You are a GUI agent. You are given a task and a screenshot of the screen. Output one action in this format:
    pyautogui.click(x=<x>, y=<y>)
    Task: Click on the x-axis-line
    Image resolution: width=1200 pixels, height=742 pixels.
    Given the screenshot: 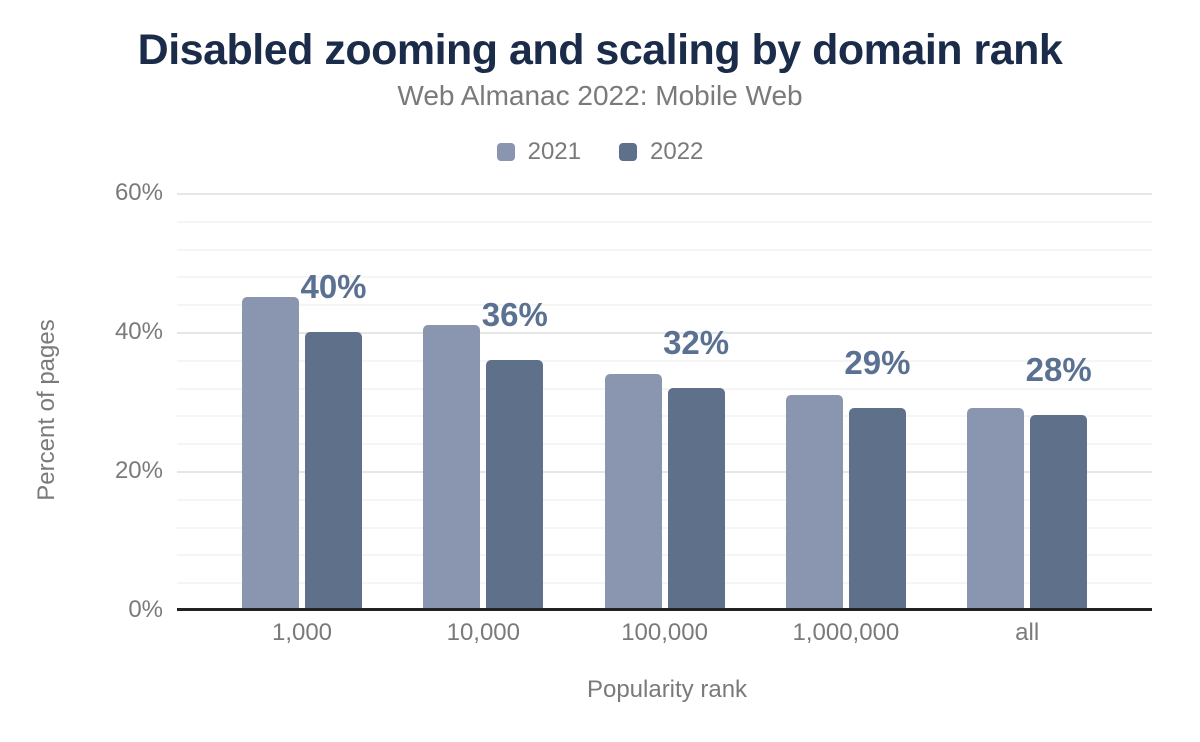 What is the action you would take?
    pyautogui.click(x=664, y=609)
    